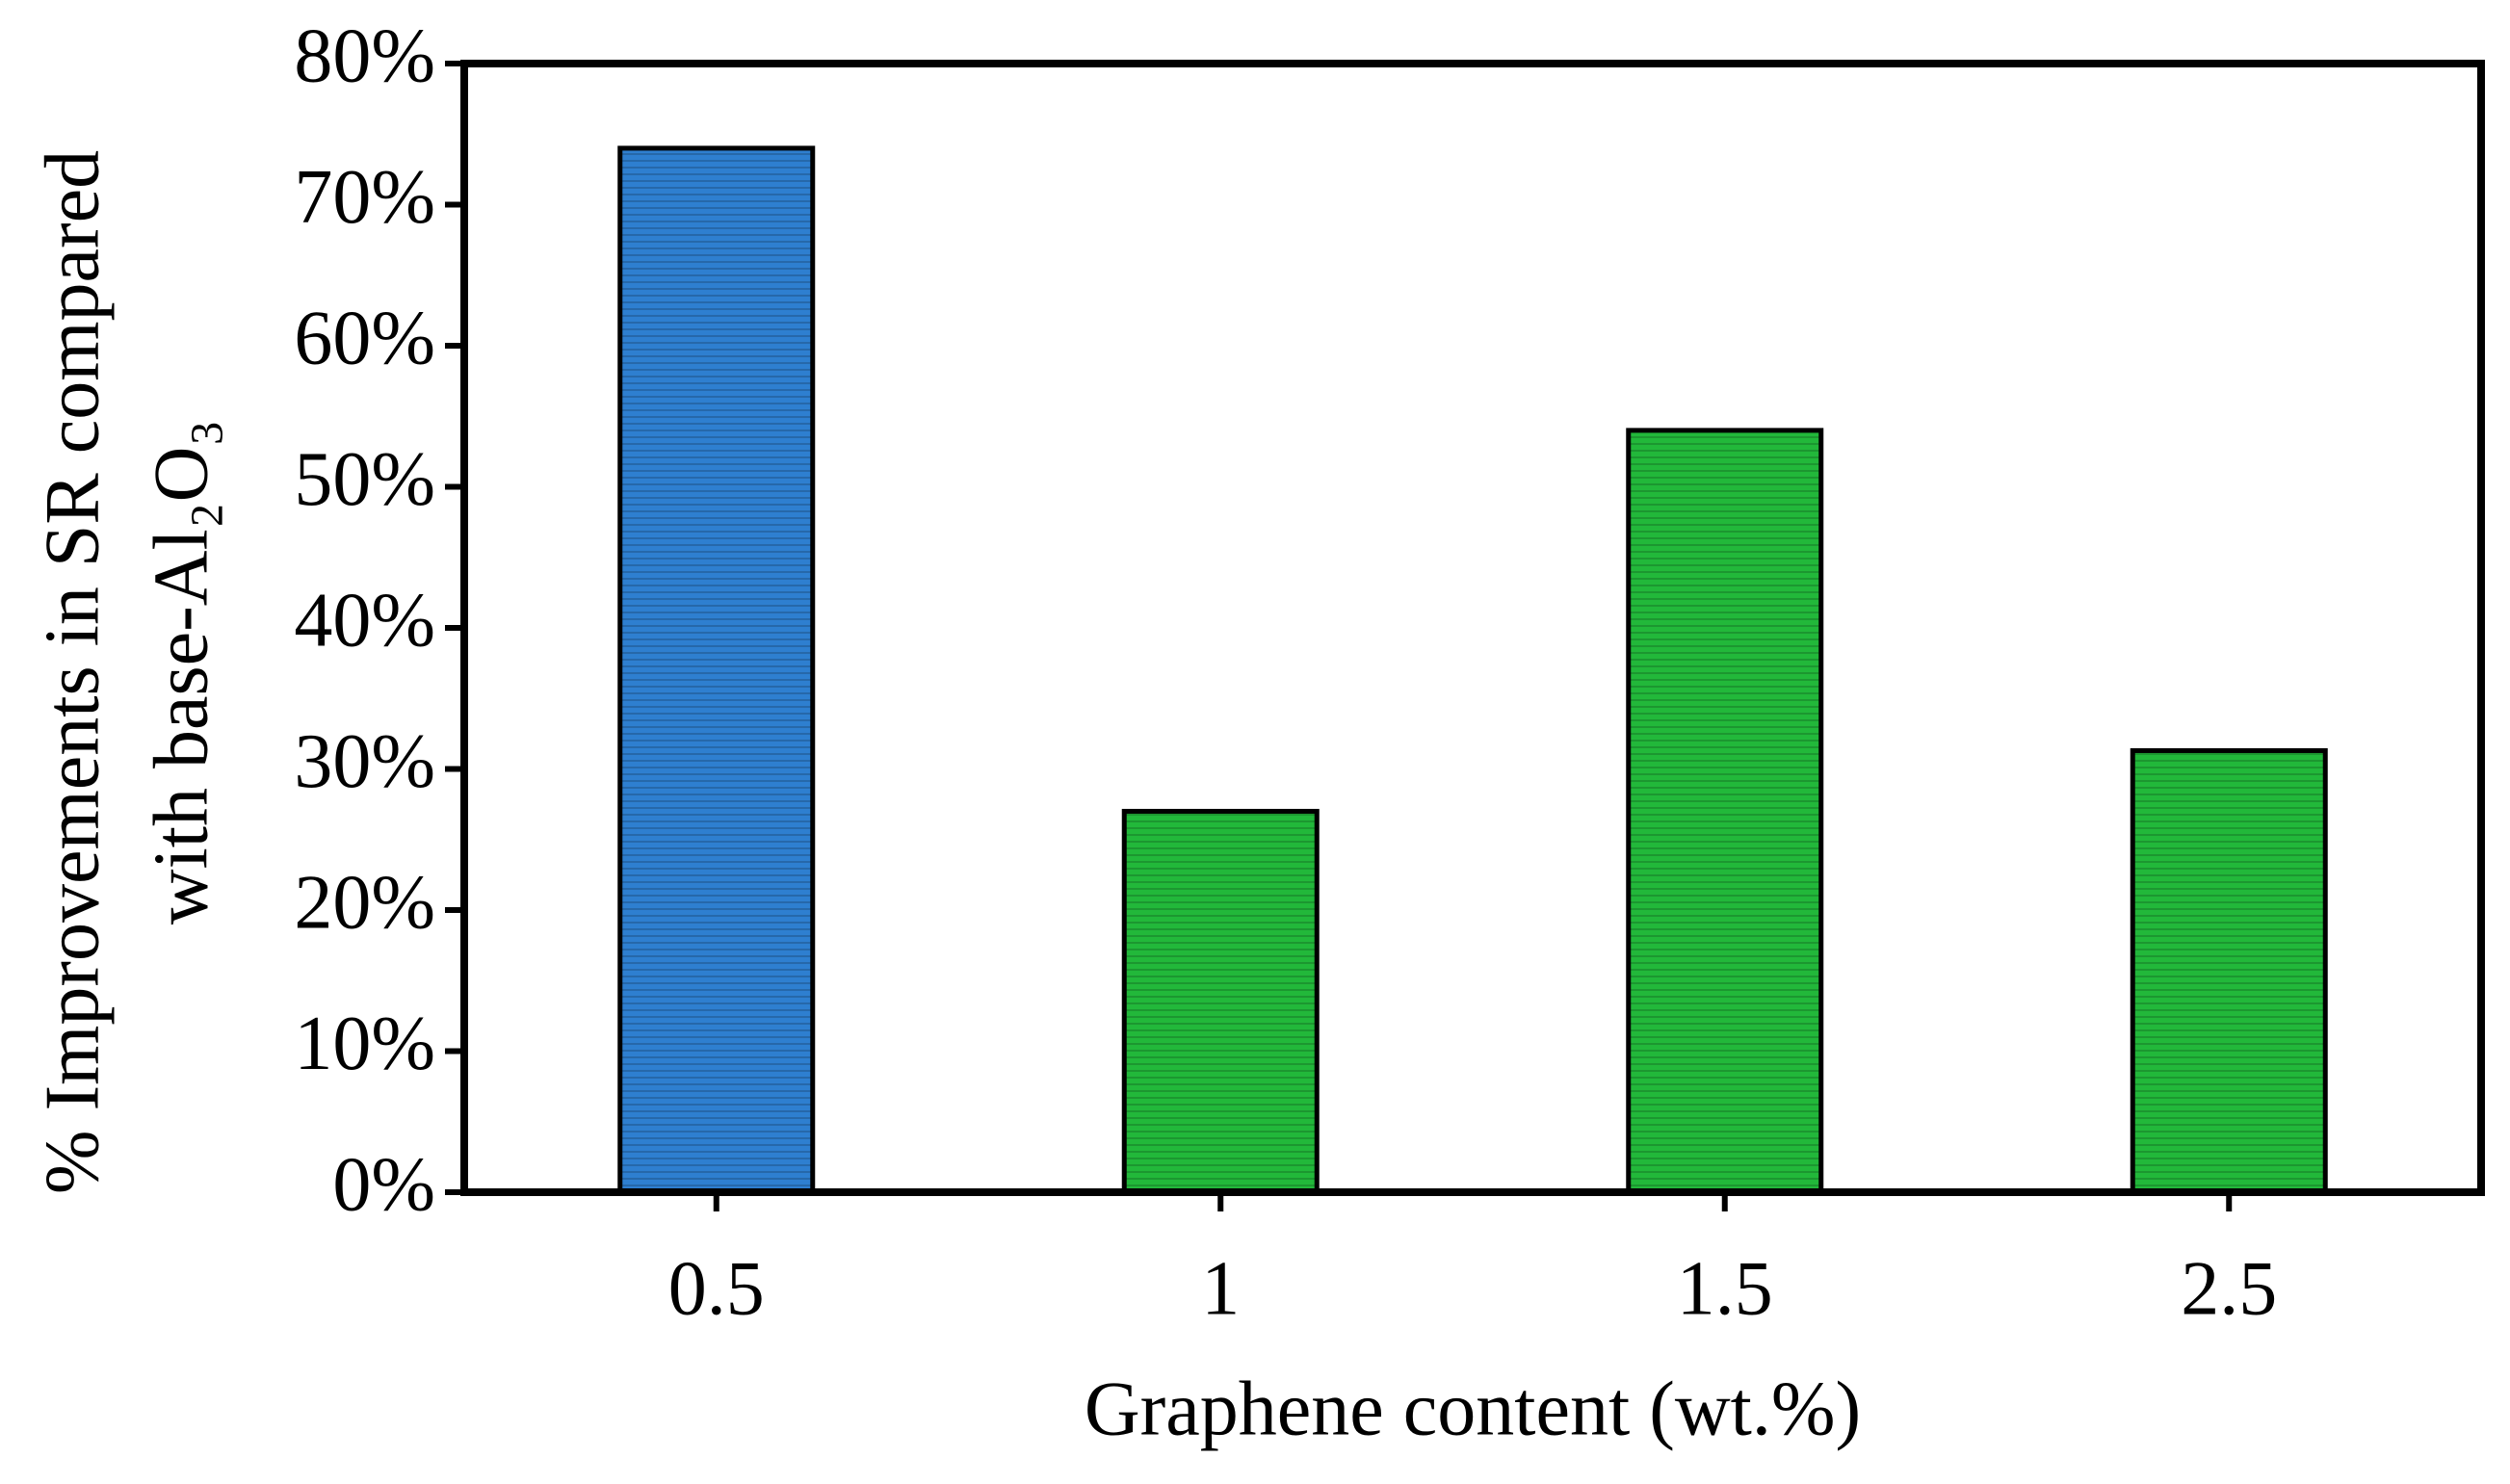 Image resolution: width=2510 pixels, height=1484 pixels. What do you see at coordinates (1473, 1409) in the screenshot?
I see `x-axis-label: Graphene content (wt.%)` at bounding box center [1473, 1409].